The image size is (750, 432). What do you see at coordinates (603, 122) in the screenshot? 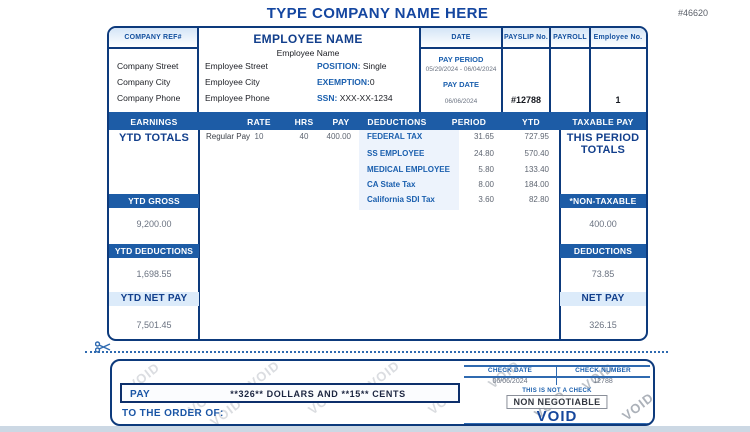
I see `taxable-pay-header: TAXABLE PAY` at bounding box center [603, 122].